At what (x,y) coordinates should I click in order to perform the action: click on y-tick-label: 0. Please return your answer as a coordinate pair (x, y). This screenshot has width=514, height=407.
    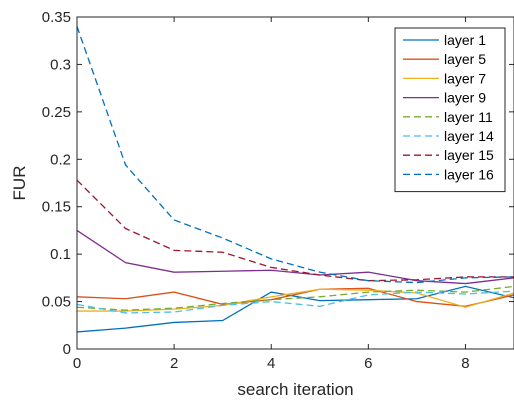
    Looking at the image, I should click on (67, 349).